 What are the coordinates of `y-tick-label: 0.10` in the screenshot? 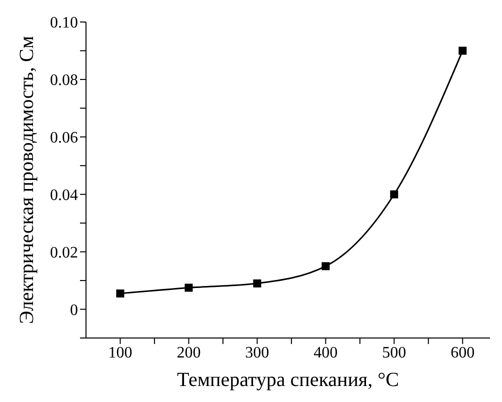 It's located at (64, 23).